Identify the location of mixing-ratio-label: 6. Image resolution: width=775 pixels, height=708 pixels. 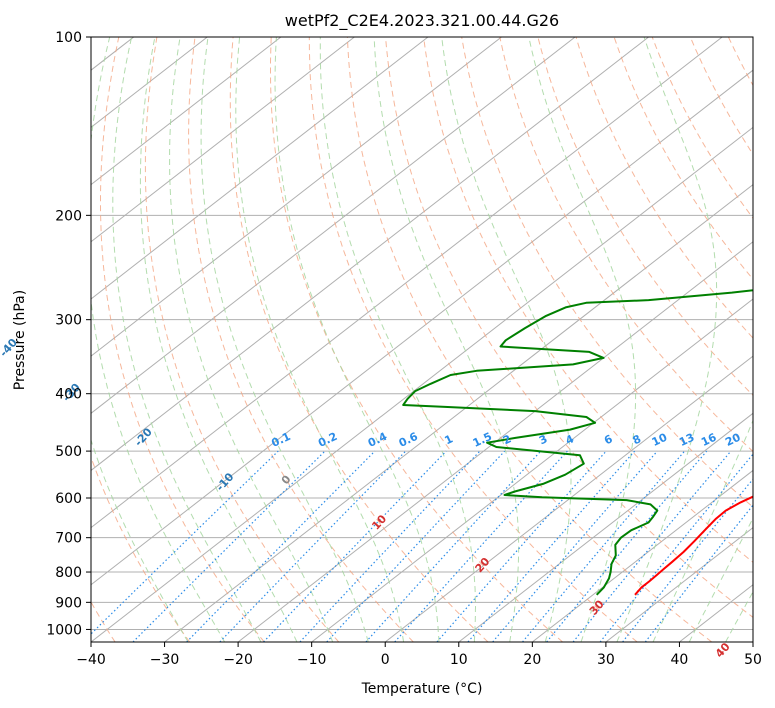
(608, 439).